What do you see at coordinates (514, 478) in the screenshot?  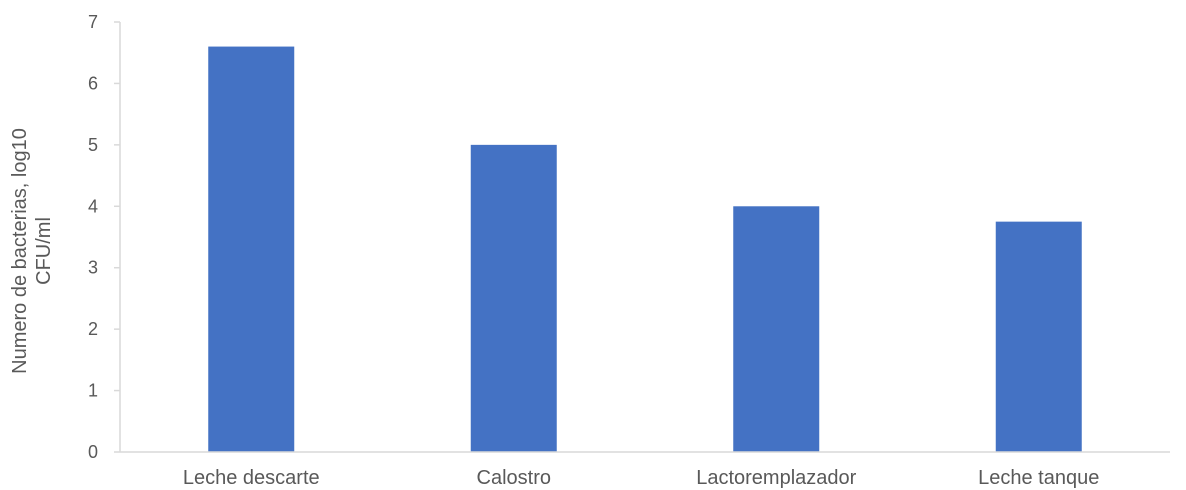 I see `x-category-label: Calostro` at bounding box center [514, 478].